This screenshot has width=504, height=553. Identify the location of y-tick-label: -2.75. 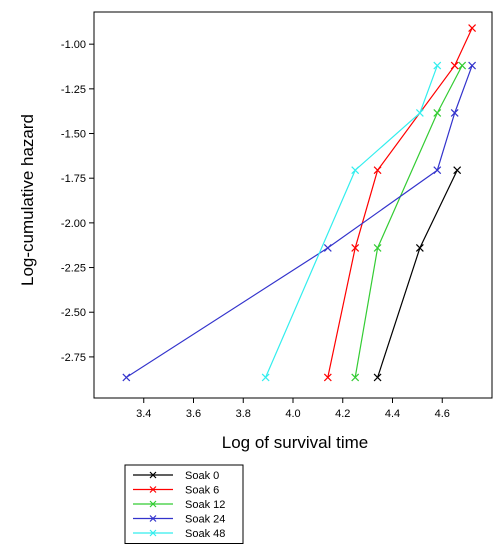
(73, 358).